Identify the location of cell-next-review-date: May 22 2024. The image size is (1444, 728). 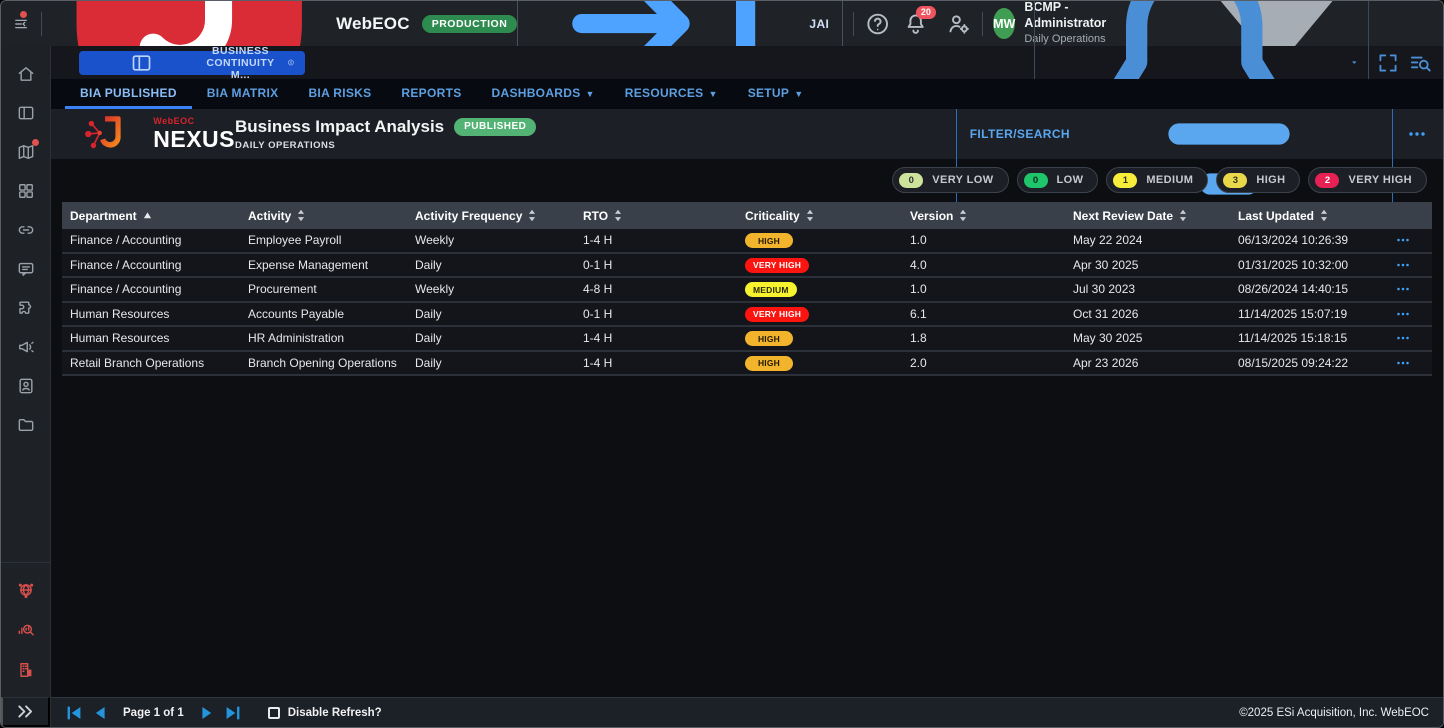
(1108, 240).